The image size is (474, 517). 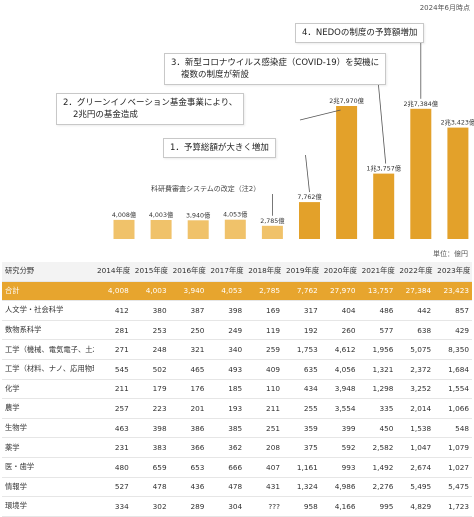 What do you see at coordinates (301, 310) in the screenshot?
I see `table-cell: 317` at bounding box center [301, 310].